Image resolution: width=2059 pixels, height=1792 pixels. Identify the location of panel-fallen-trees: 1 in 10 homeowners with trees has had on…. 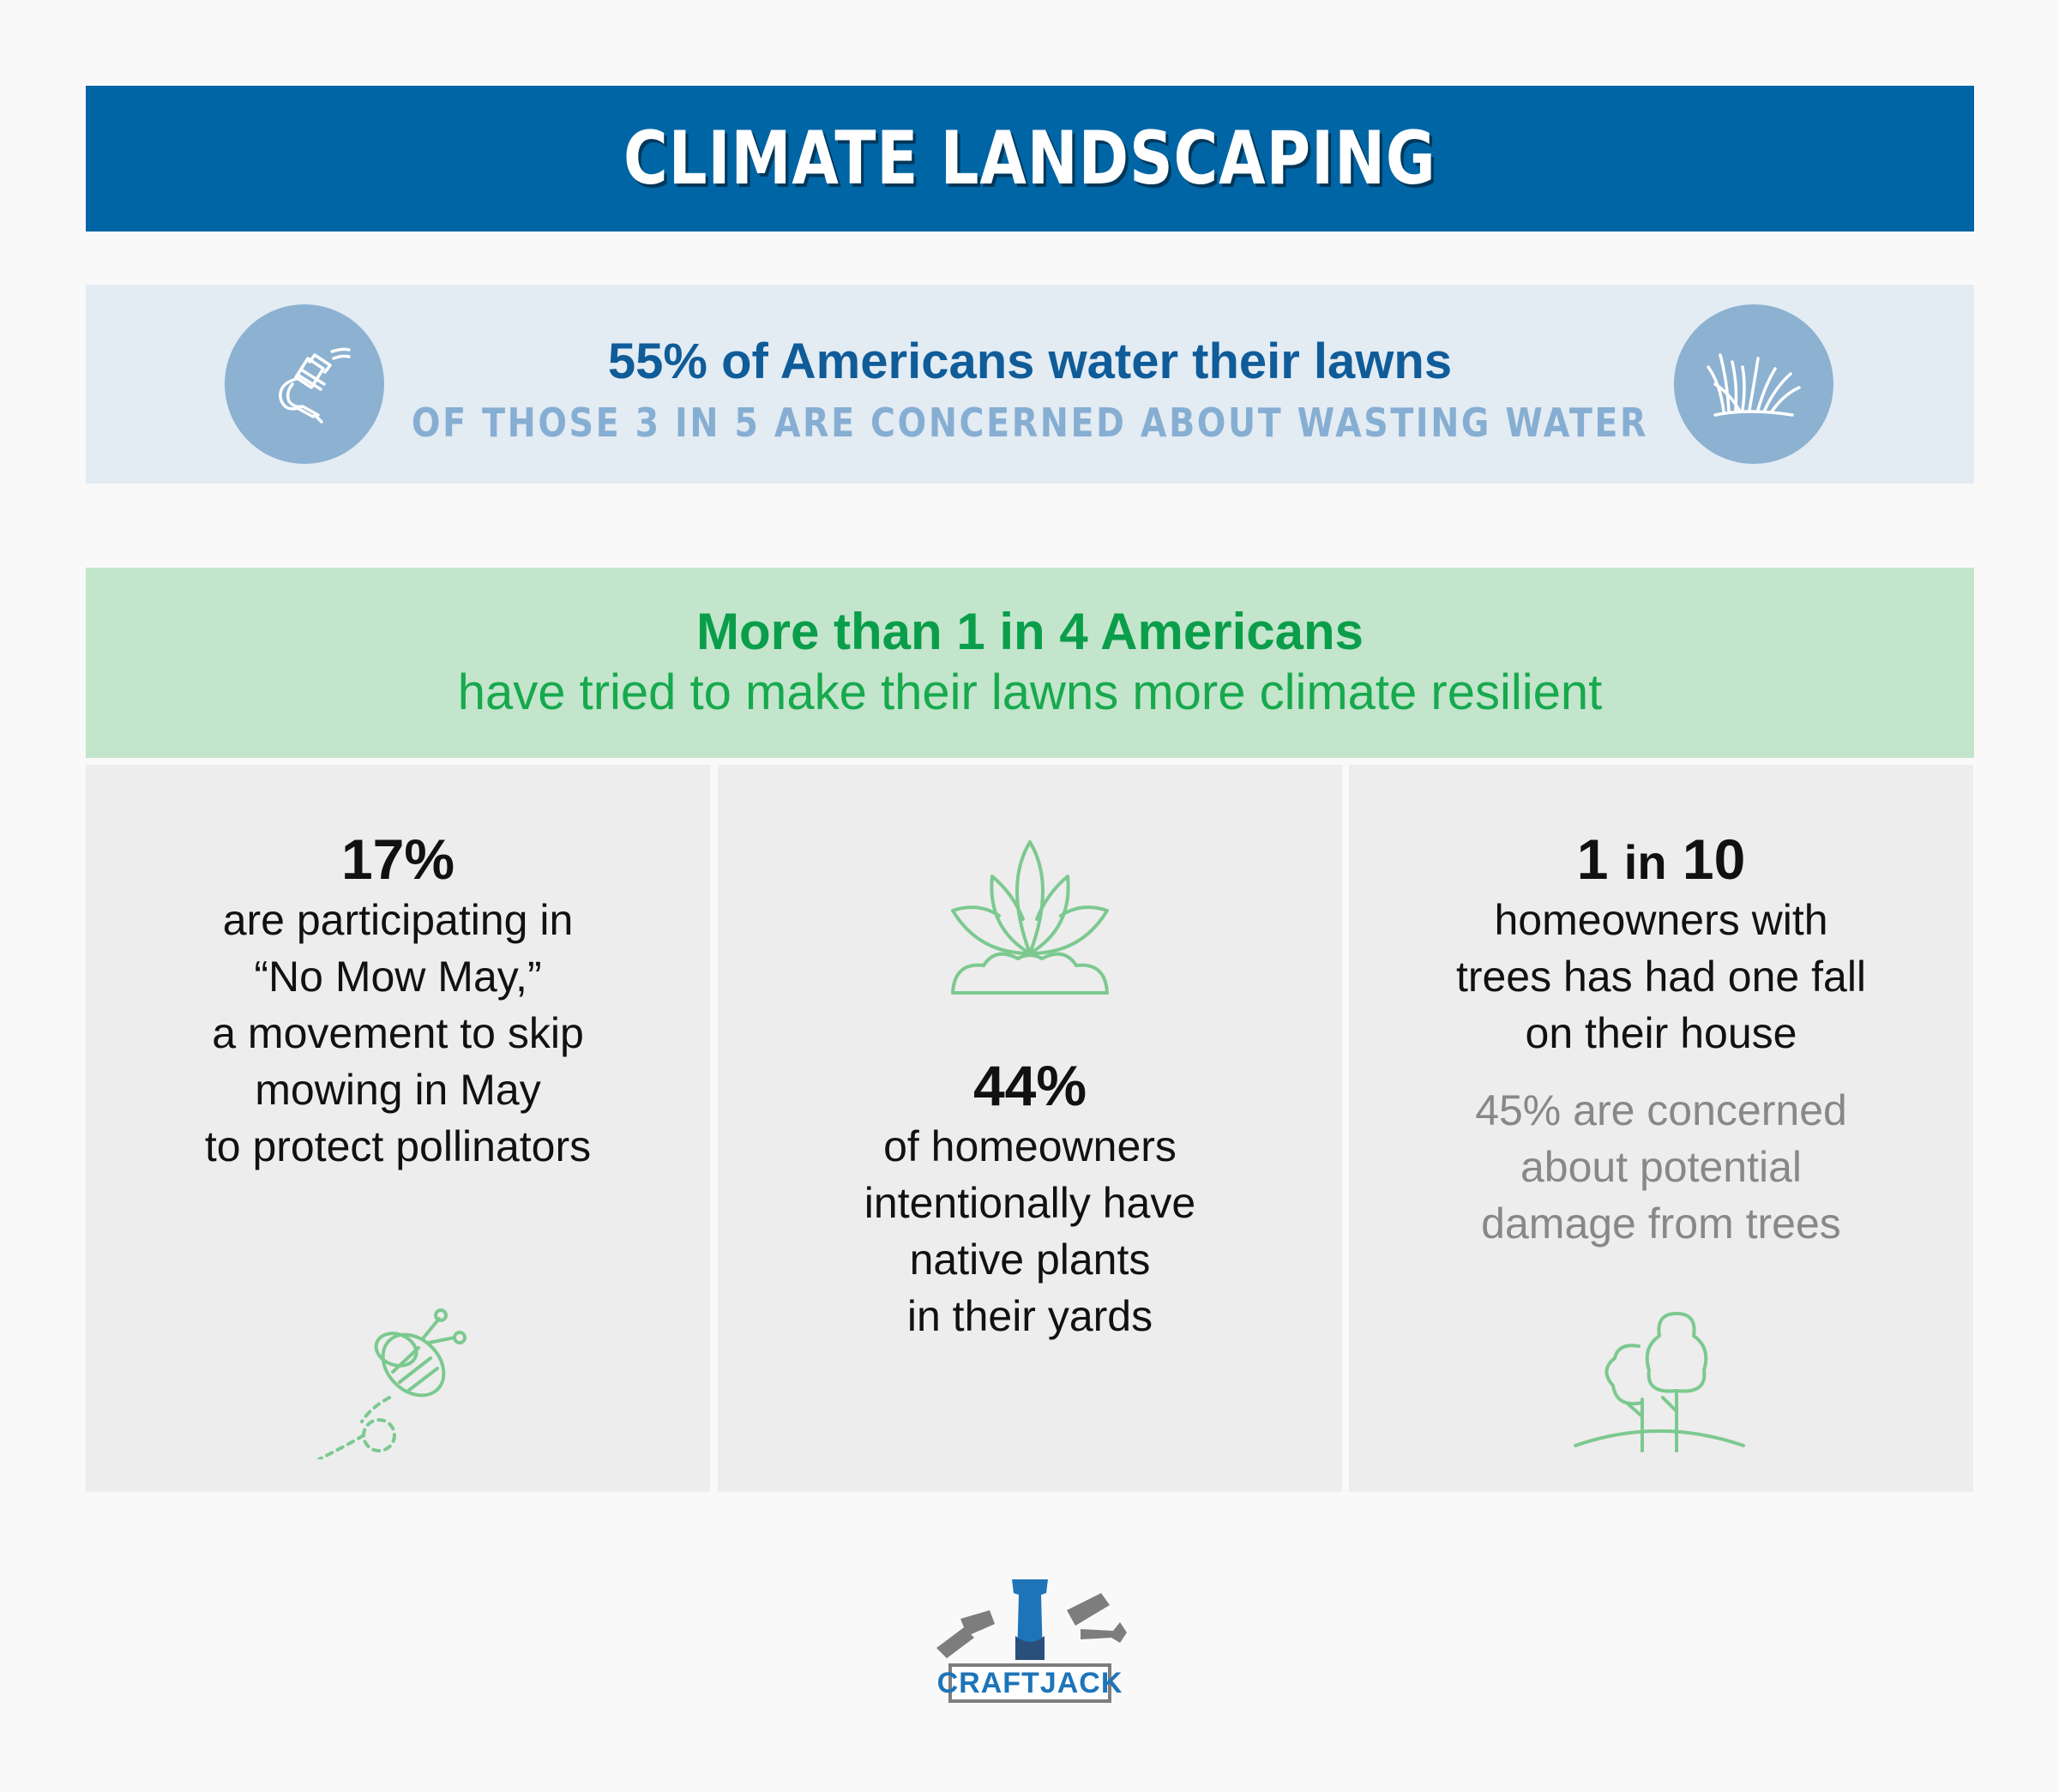
(1661, 1128).